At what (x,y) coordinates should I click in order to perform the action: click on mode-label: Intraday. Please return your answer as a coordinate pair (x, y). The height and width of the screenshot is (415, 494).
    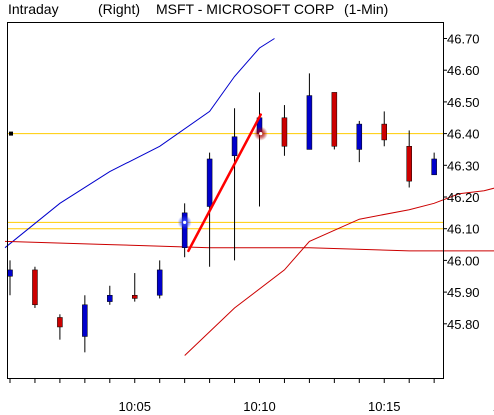
    Looking at the image, I should click on (33, 9).